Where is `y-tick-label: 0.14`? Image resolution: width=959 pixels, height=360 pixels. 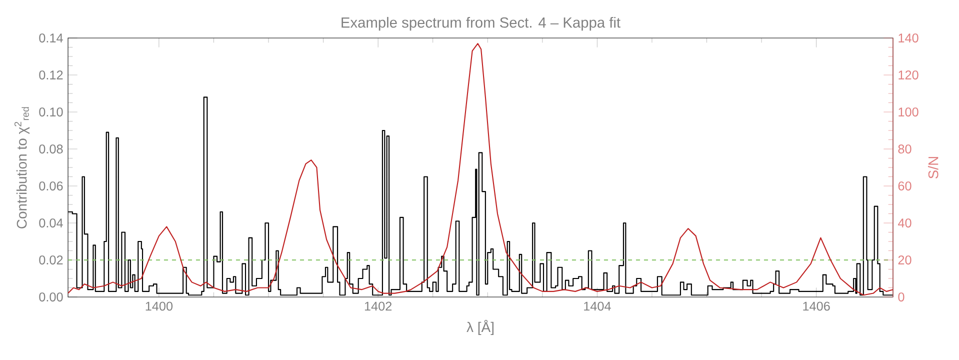 y-tick-label: 0.14 is located at coordinates (51, 38).